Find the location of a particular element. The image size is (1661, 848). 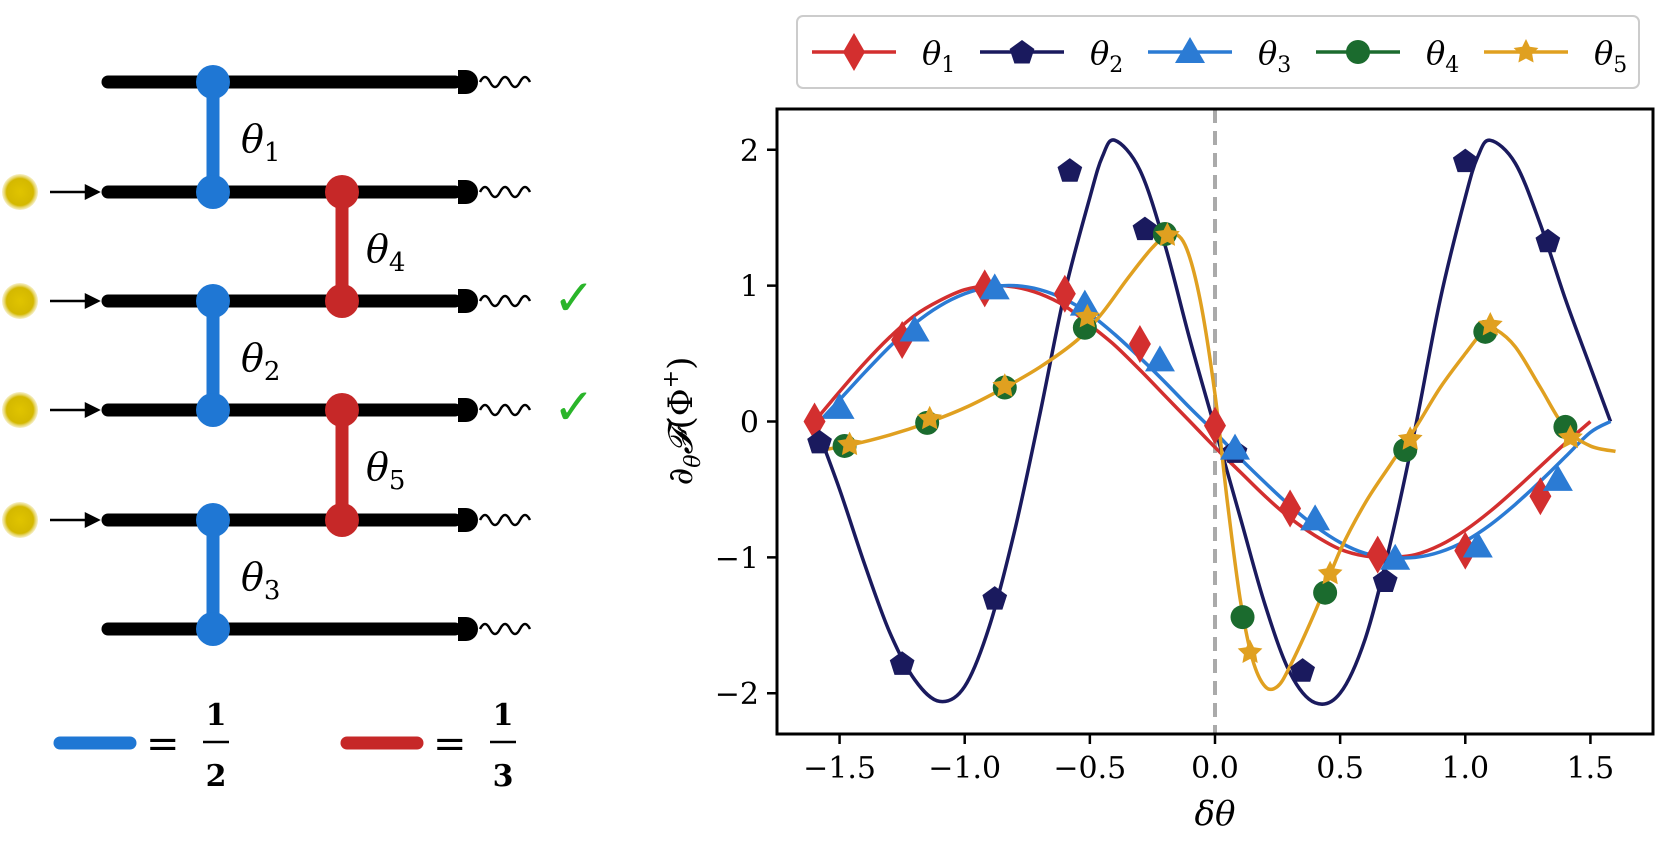

wires is located at coordinates (281, 355).